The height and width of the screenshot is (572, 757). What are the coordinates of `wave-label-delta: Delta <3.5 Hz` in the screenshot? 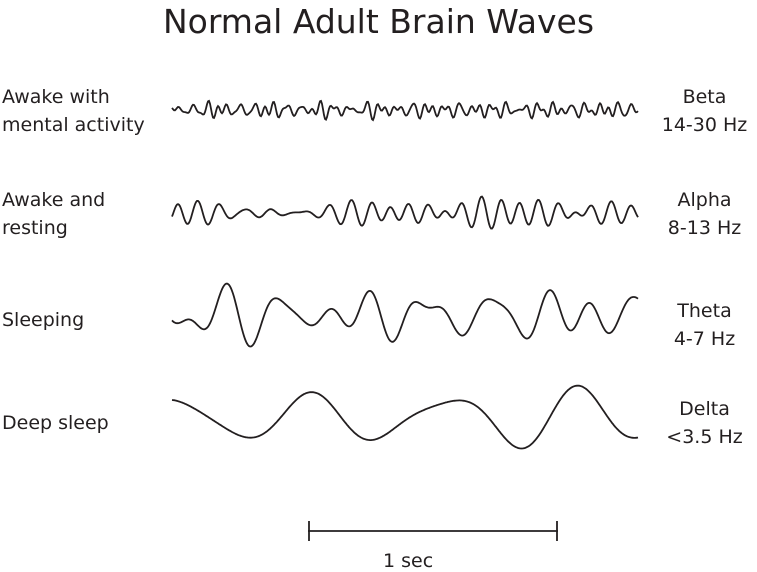 It's located at (704, 423).